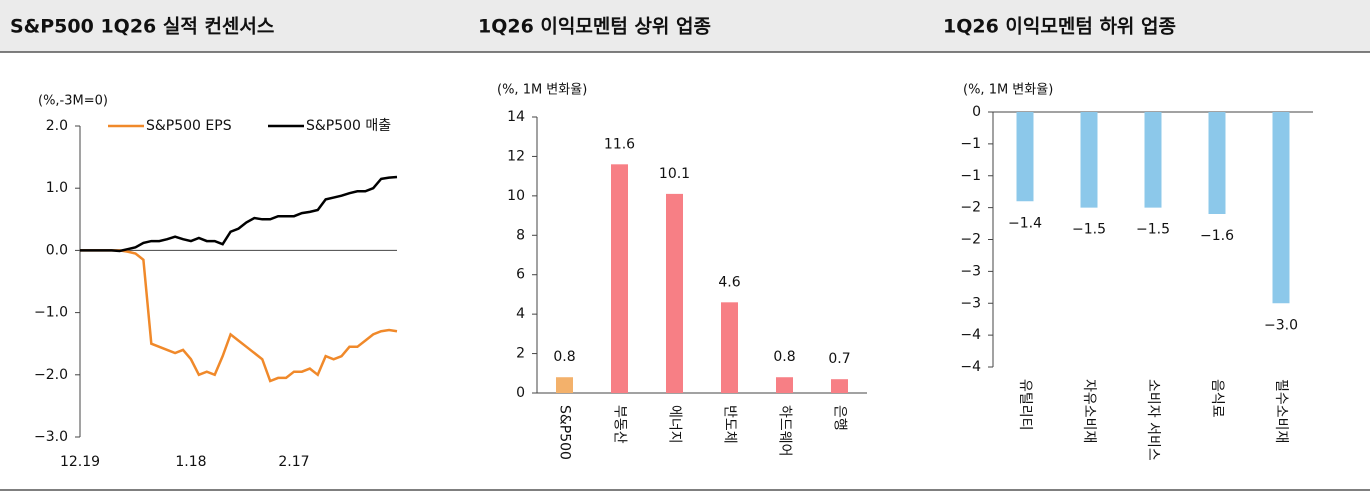 The image size is (1370, 496). I want to click on y-tick-label: −1.0, so click(51, 313).